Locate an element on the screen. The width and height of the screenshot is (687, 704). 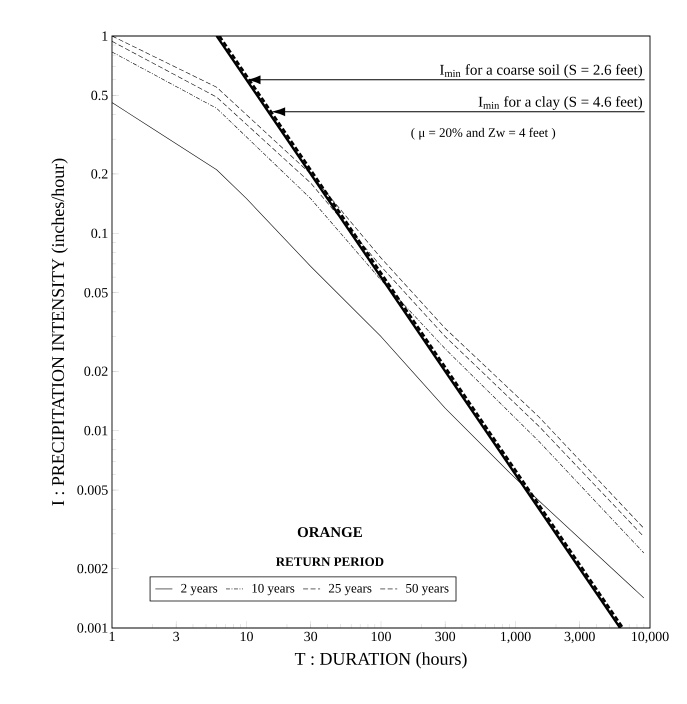
y-tick-label: 0.5 is located at coordinates (99, 95).